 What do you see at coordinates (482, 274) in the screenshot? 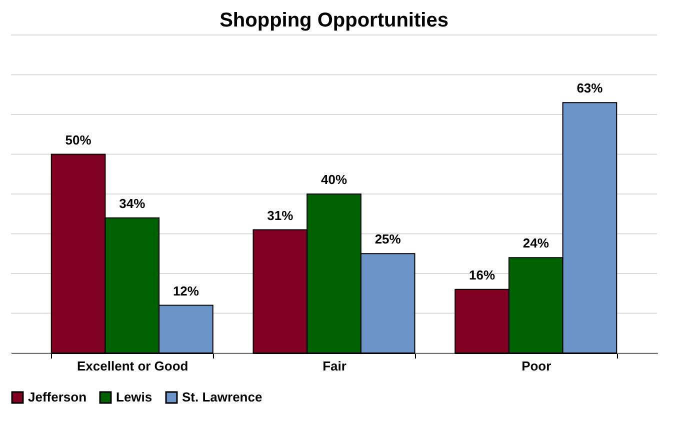
I see `data-label: 16%` at bounding box center [482, 274].